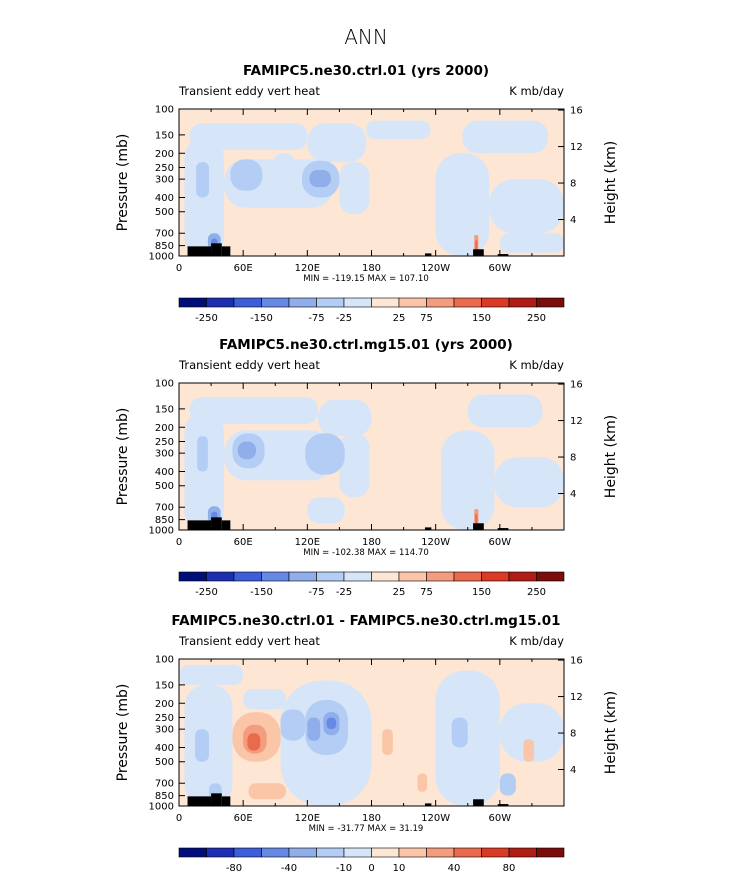 The height and width of the screenshot is (892, 733). I want to click on right-label: K mb/day, so click(536, 365).